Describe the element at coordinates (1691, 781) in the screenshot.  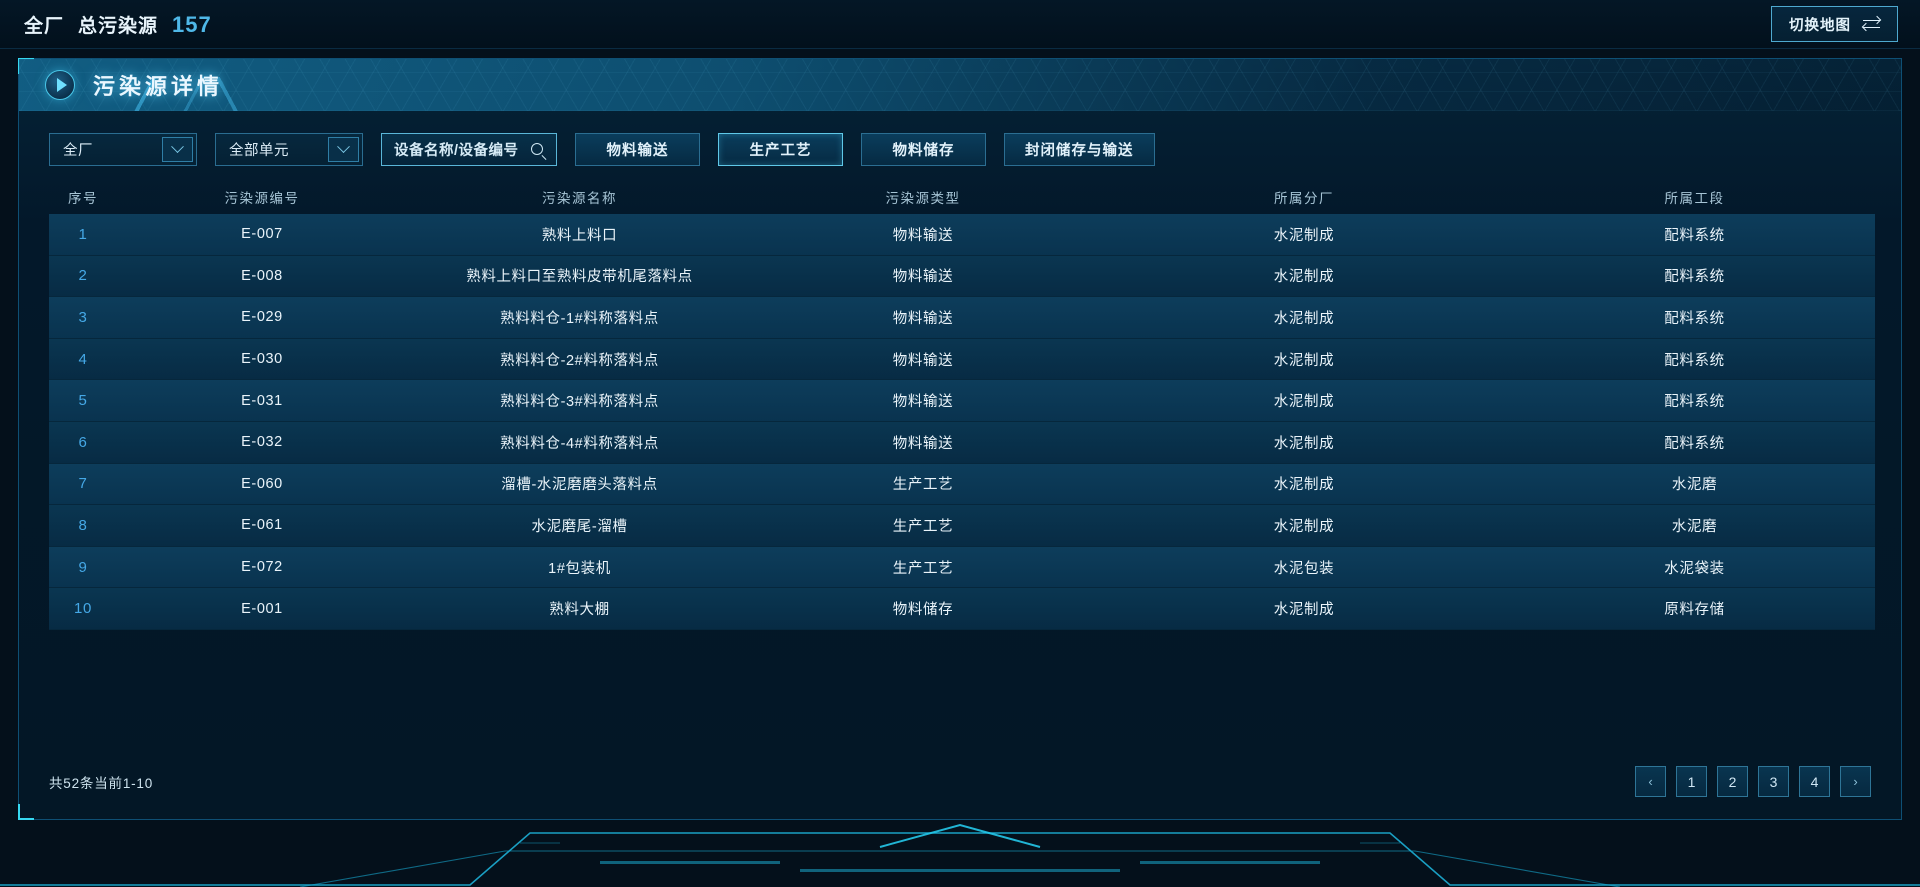
I see `pagination-page-1: 1` at that location.